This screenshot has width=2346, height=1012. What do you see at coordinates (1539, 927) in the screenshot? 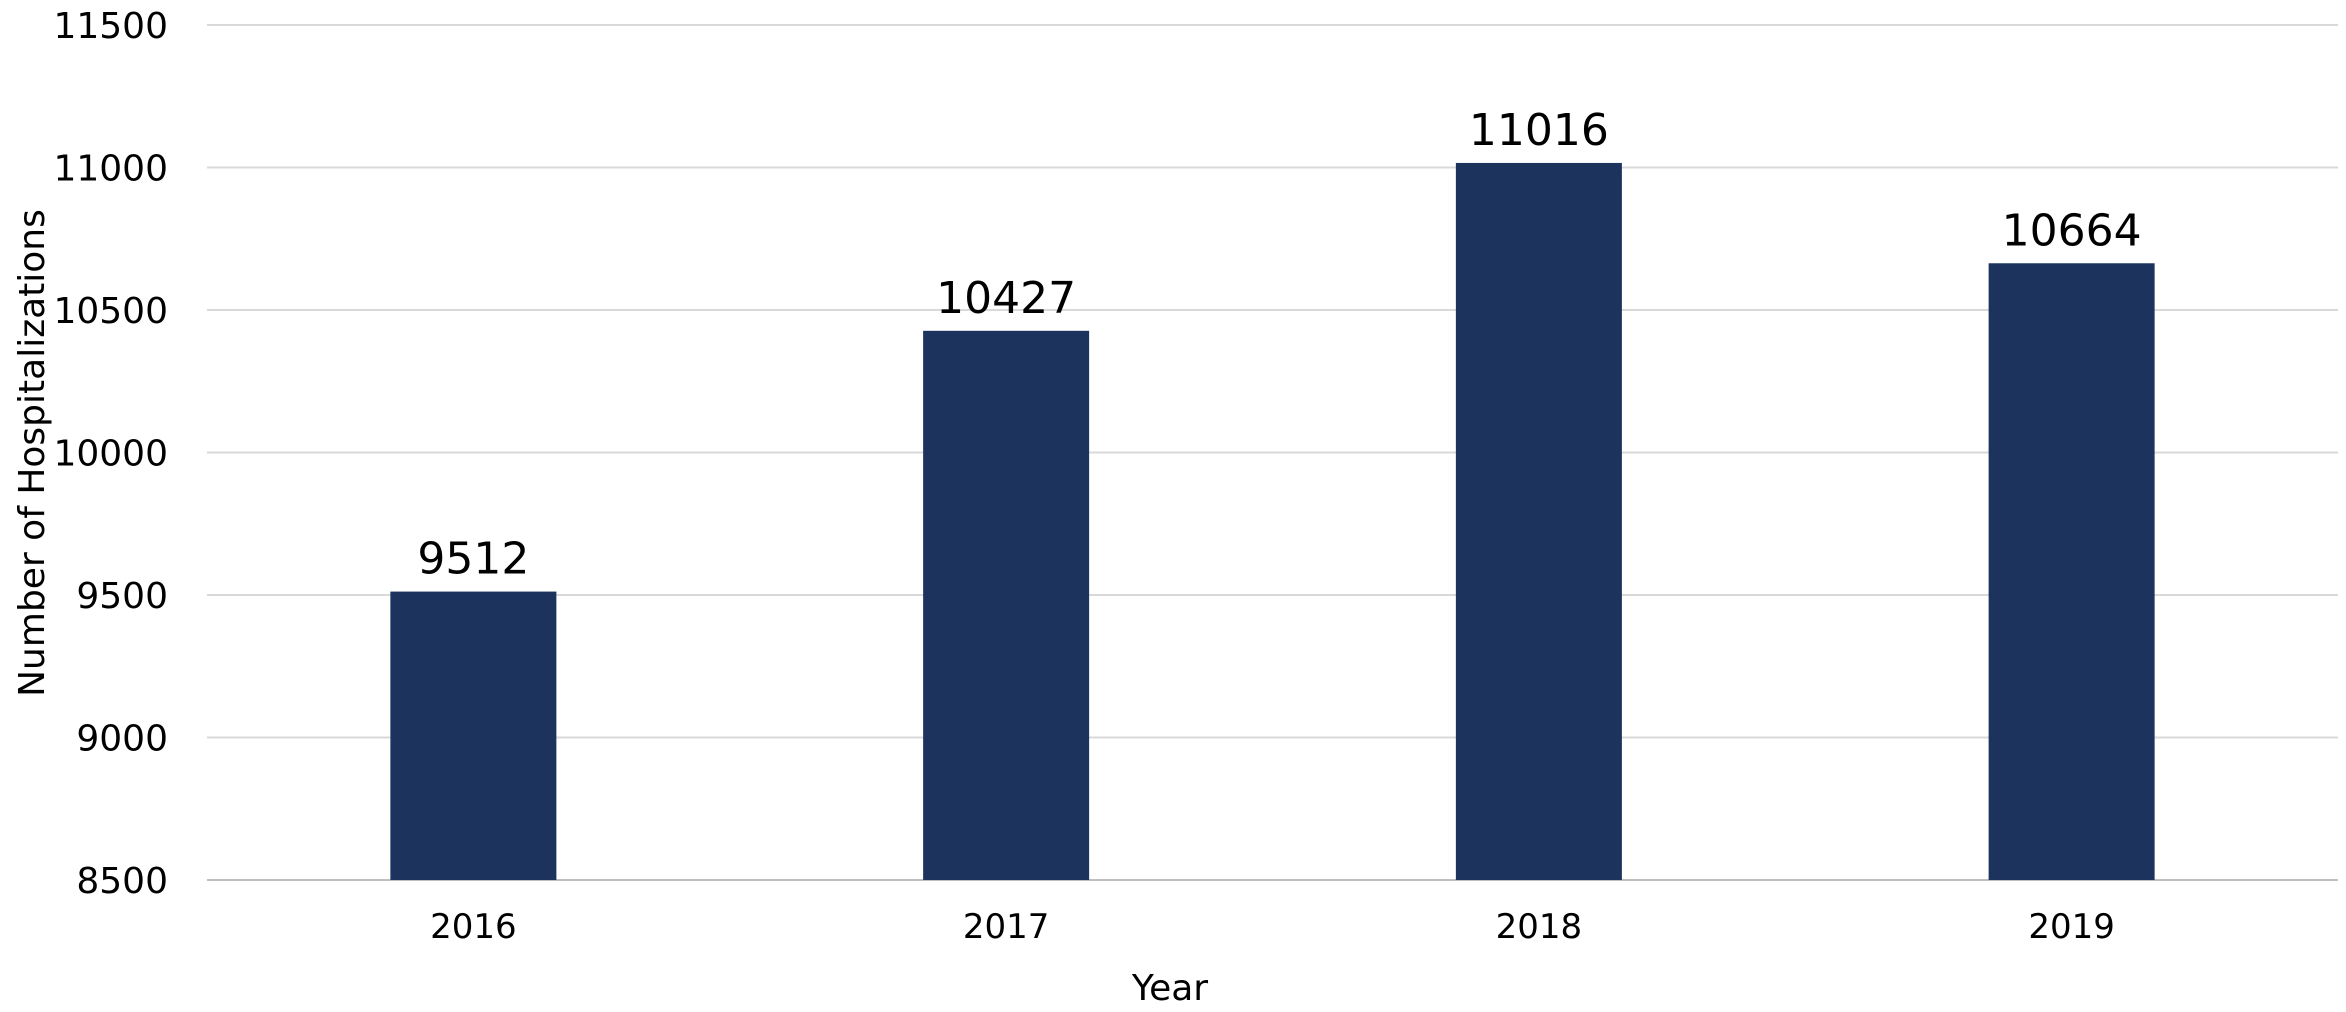
I see `x-tick-label: 2018` at bounding box center [1539, 927].